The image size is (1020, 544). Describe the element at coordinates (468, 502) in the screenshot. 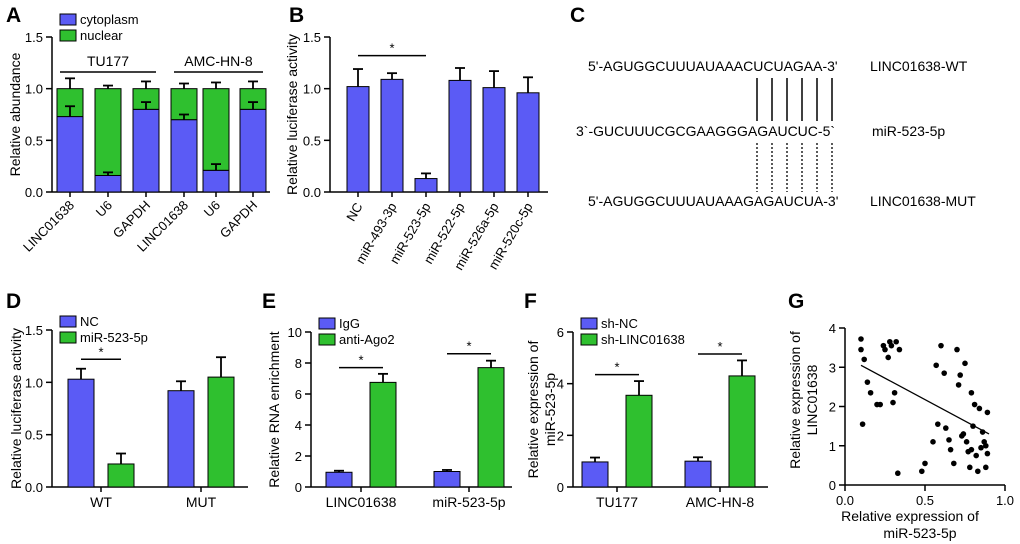

I see `panel-e-x-tick-label: miR-523-5p` at that location.